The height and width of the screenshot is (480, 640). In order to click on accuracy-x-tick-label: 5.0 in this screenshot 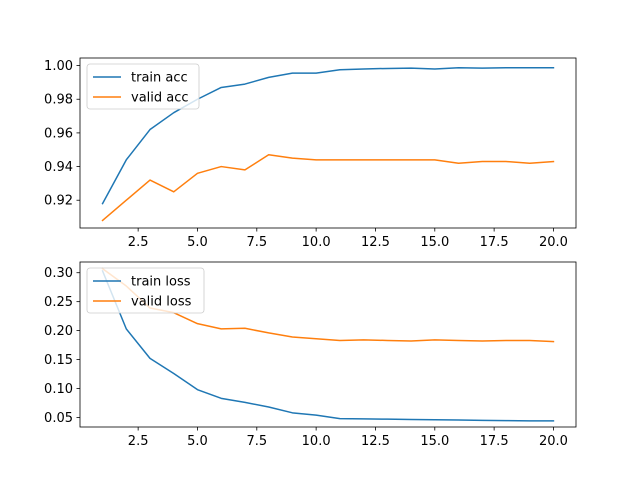, I will do `click(197, 242)`.